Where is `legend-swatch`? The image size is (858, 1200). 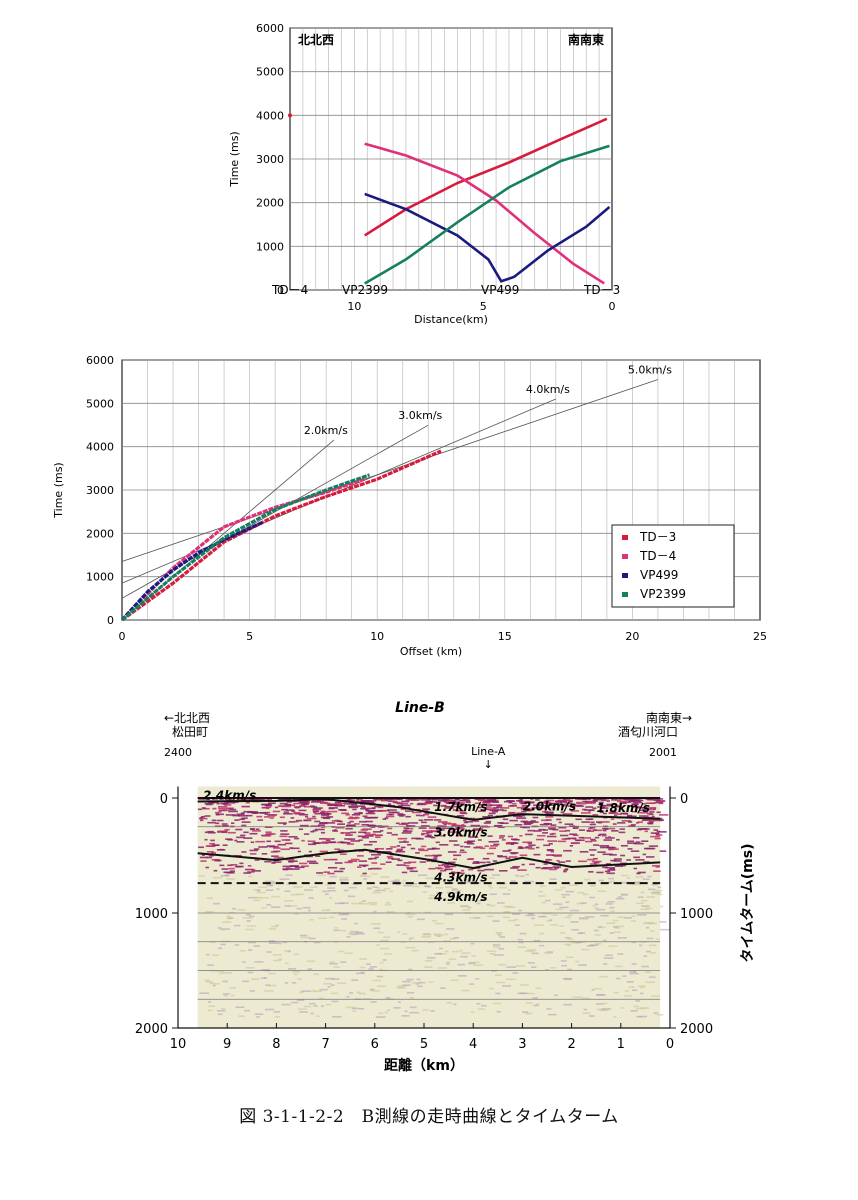 legend-swatch is located at coordinates (625, 594).